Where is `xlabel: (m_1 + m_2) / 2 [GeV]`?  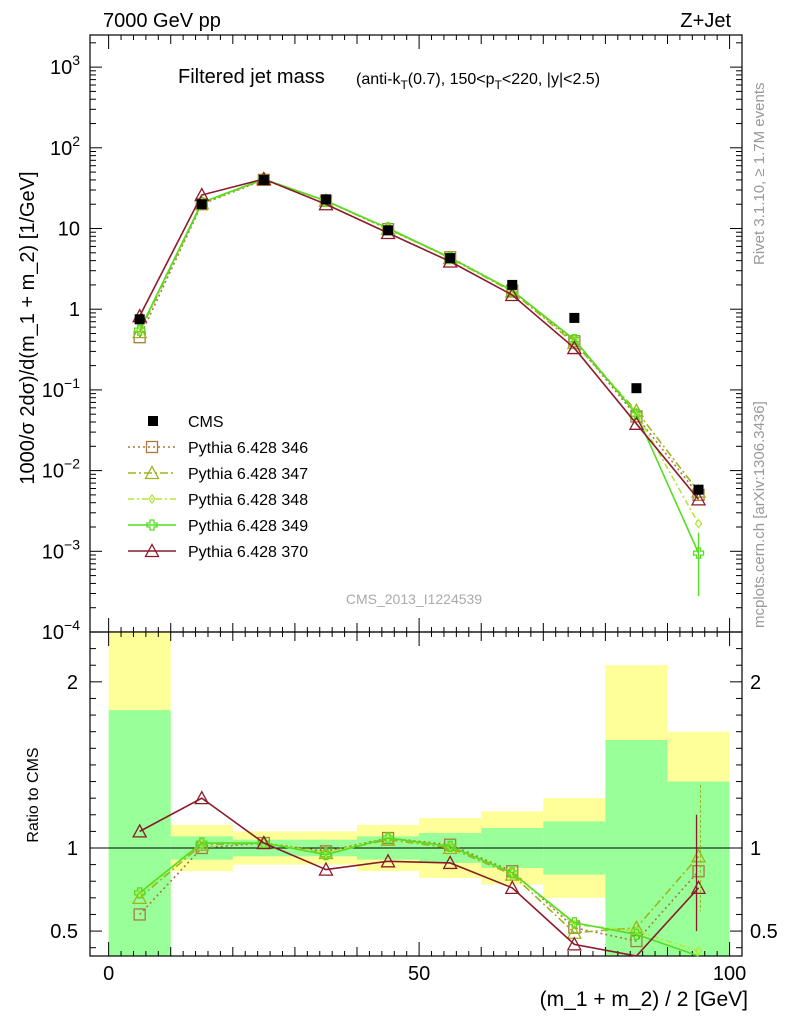 xlabel: (m_1 + m_2) / 2 [GeV] is located at coordinates (644, 999).